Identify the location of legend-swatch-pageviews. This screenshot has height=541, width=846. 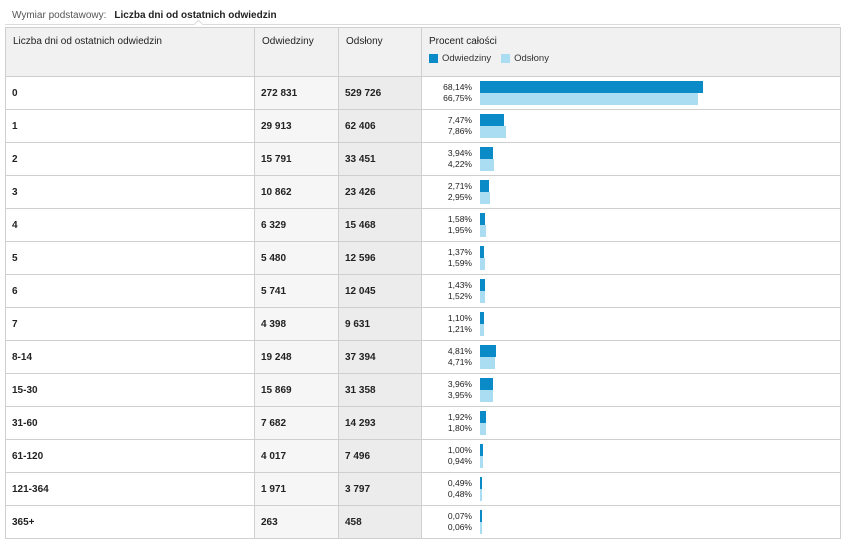
(506, 58).